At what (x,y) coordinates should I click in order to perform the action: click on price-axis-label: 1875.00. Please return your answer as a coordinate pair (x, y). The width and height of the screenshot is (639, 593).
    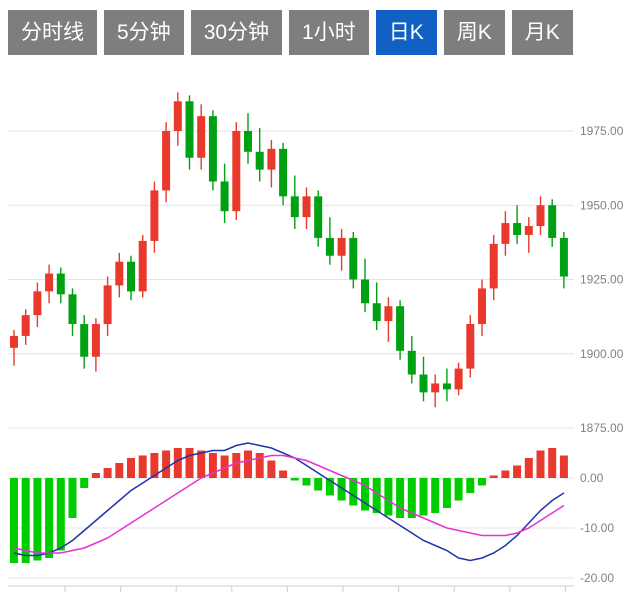
    Looking at the image, I should click on (602, 428).